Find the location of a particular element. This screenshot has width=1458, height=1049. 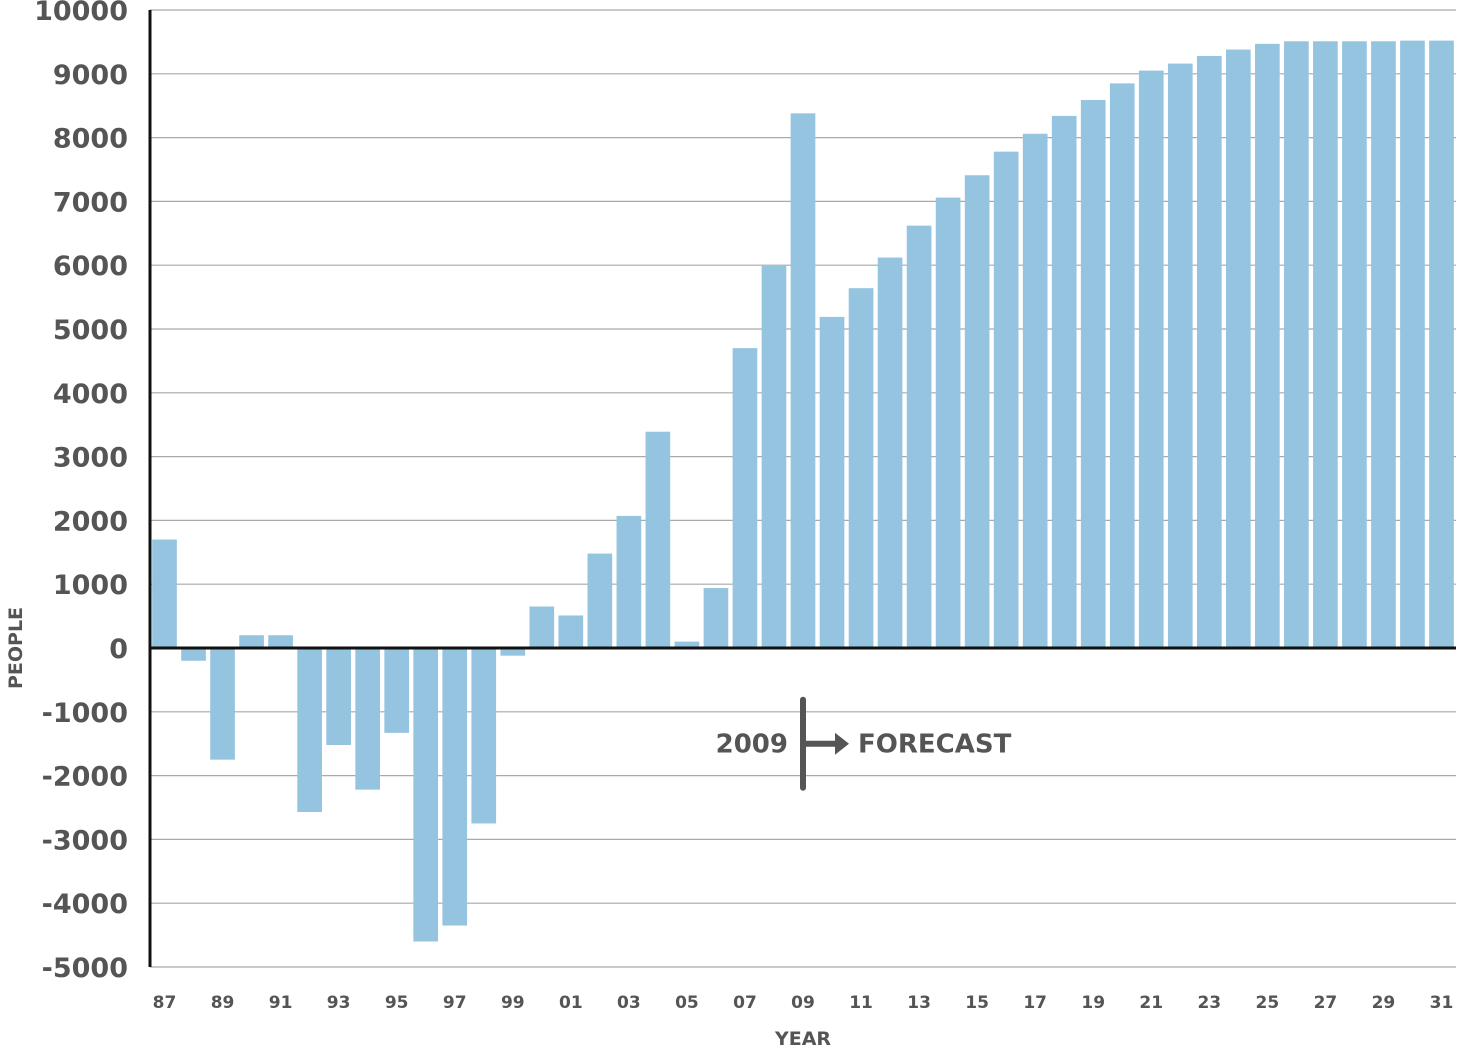

x-tick-label: 27 is located at coordinates (1326, 1003).